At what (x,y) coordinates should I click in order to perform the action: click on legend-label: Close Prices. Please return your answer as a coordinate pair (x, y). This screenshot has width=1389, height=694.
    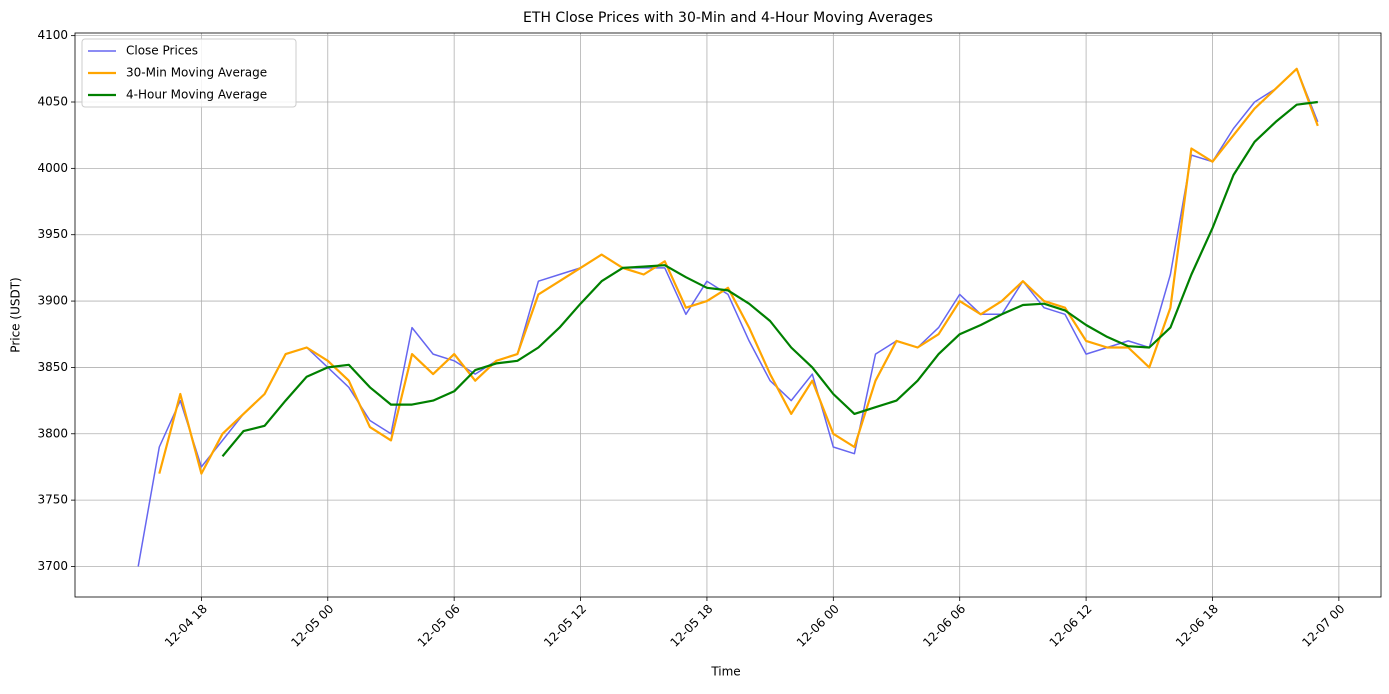
    Looking at the image, I should click on (162, 51).